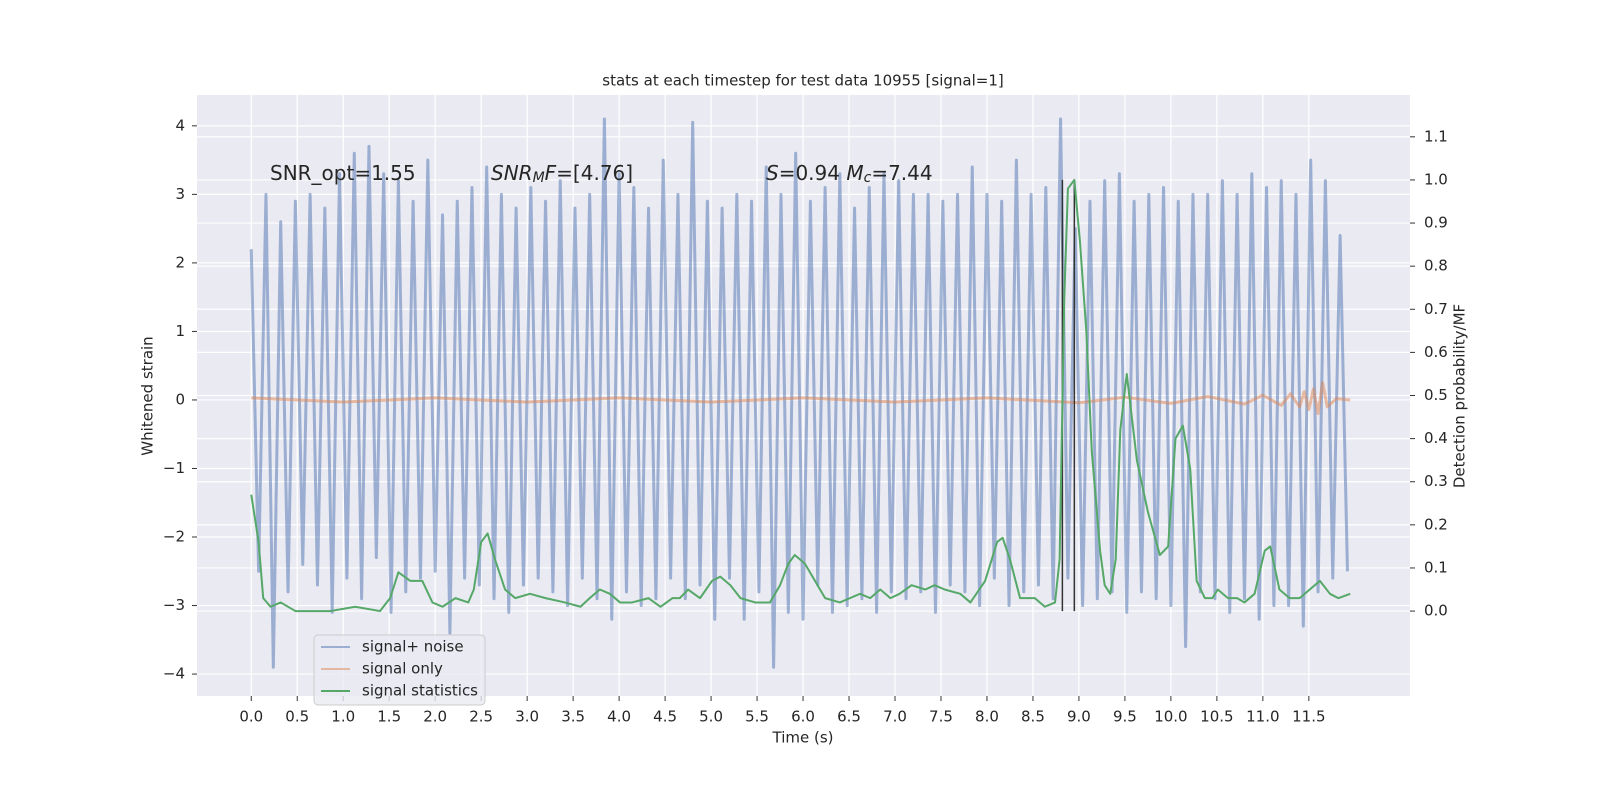 This screenshot has width=1600, height=800. What do you see at coordinates (174, 468) in the screenshot?
I see `y-tick-label: −1` at bounding box center [174, 468].